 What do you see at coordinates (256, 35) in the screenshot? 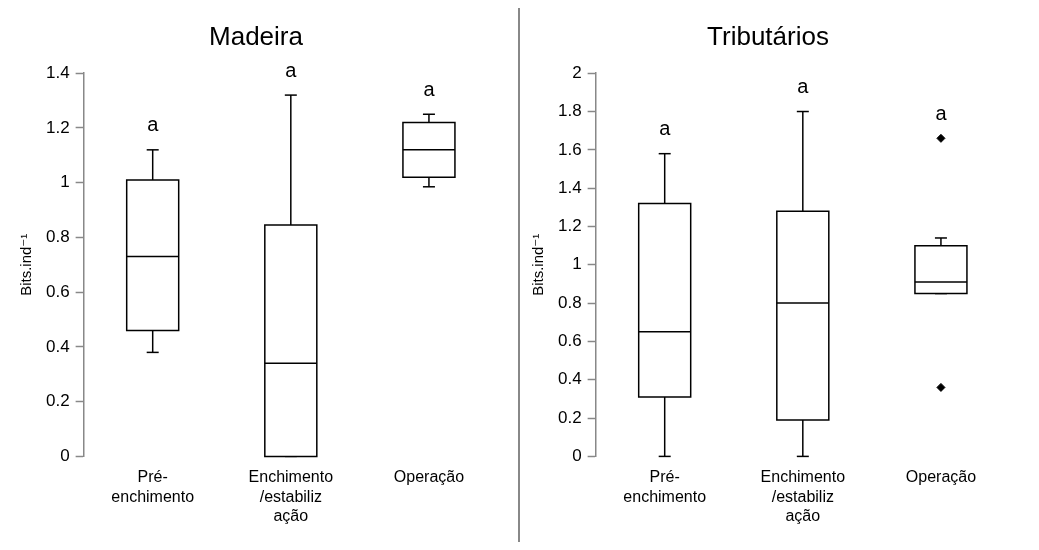
I see `chart-title: Madeira` at bounding box center [256, 35].